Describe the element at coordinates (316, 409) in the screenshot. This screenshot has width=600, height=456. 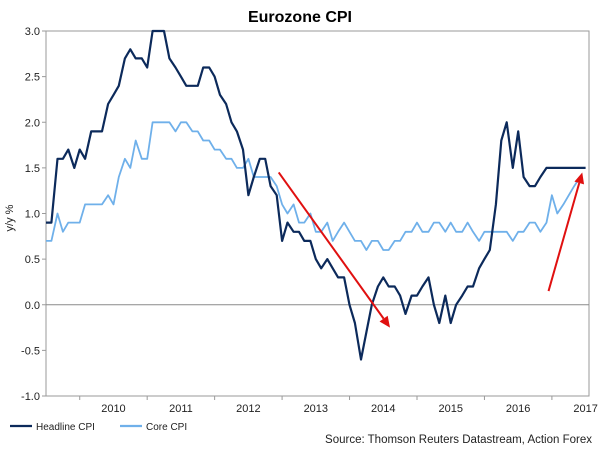
I see `x-tick-label: 2013` at that location.